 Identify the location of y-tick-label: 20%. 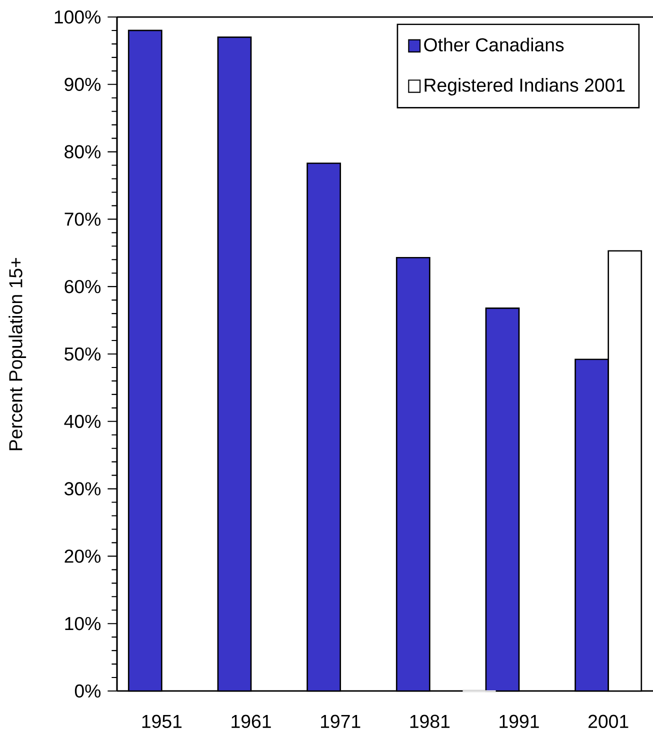
(82, 556).